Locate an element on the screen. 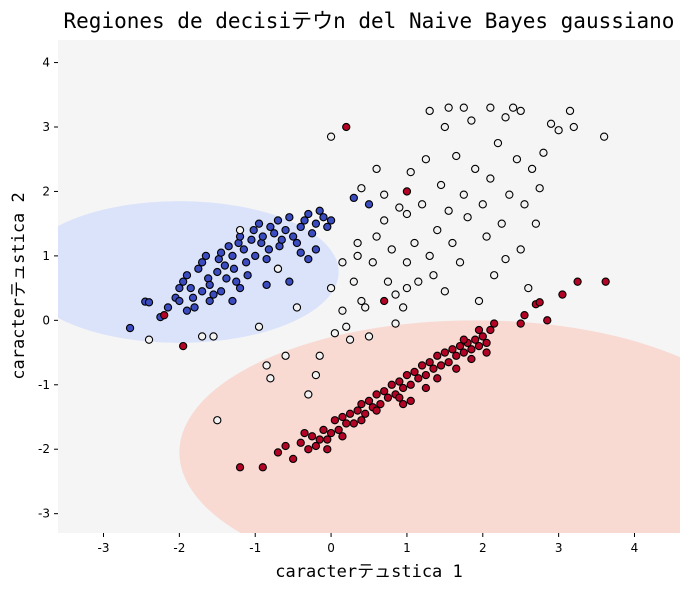  x-axis: -3 -2 -1 0 1 2 3 4 is located at coordinates (368, 544).